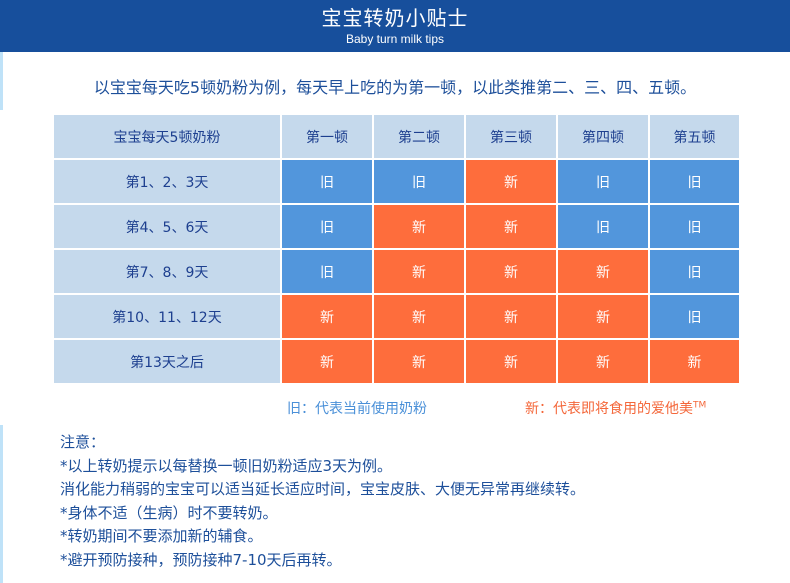 The height and width of the screenshot is (583, 790). I want to click on table-corner-header: 宝宝每天5顿奶粉, so click(167, 136).